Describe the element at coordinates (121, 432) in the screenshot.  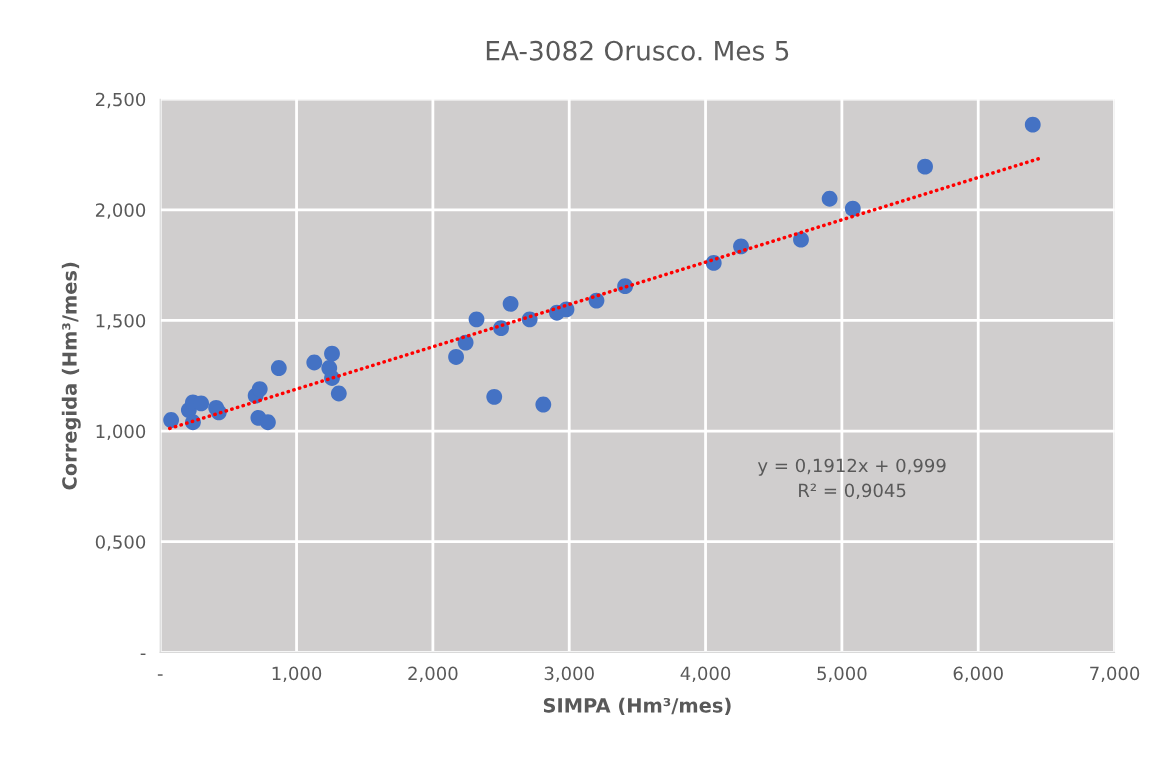
I see `y-tick-label: 1,000` at that location.